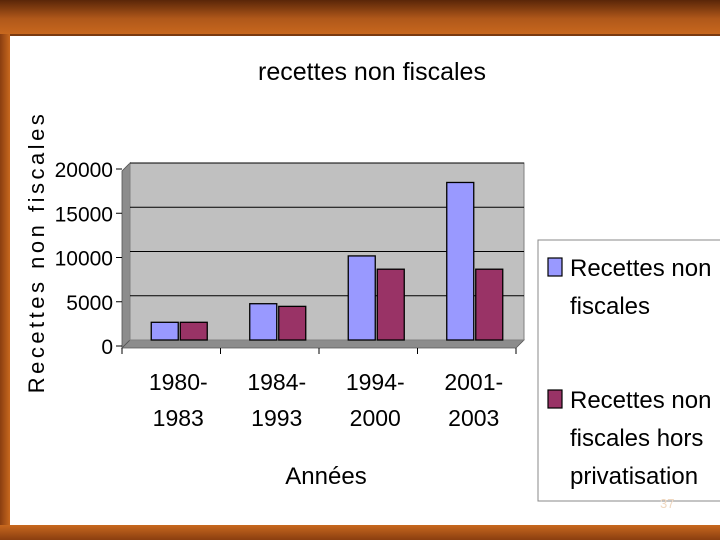  Describe the element at coordinates (372, 72) in the screenshot. I see `chart-title: recettes non fiscales` at that location.